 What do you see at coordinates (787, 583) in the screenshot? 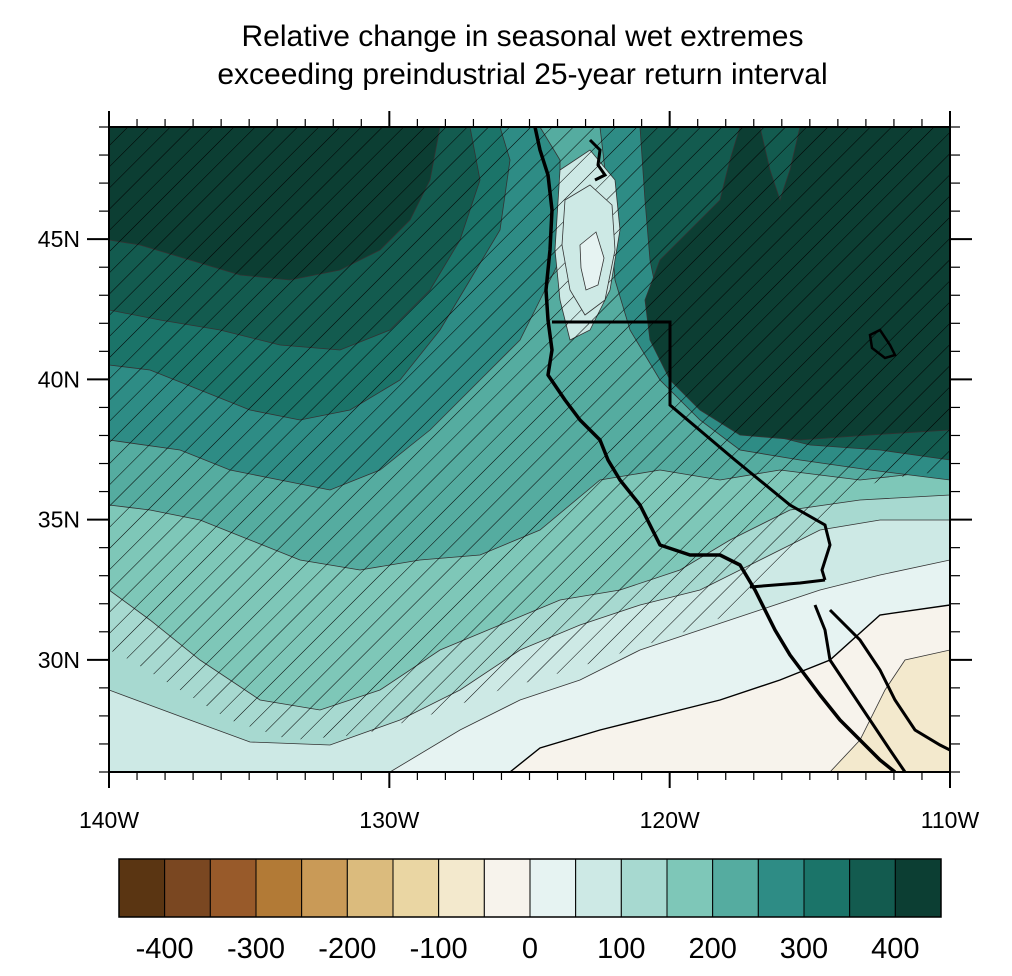
I see `us-mexico-border` at bounding box center [787, 583].